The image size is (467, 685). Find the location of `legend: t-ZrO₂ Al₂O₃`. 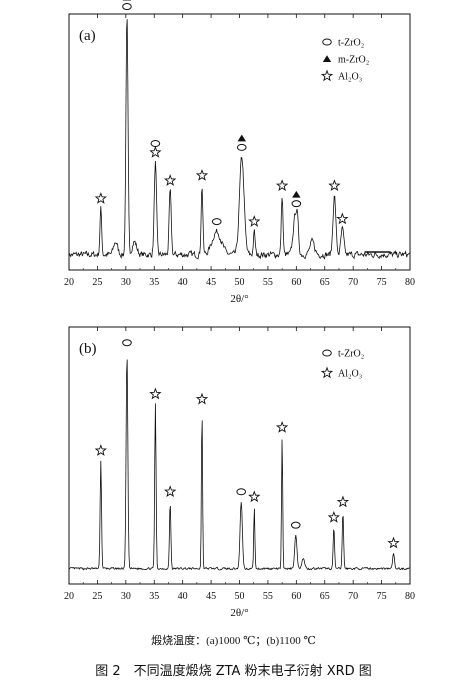

legend: t-ZrO₂ Al₂O₃ is located at coordinates (342, 364).